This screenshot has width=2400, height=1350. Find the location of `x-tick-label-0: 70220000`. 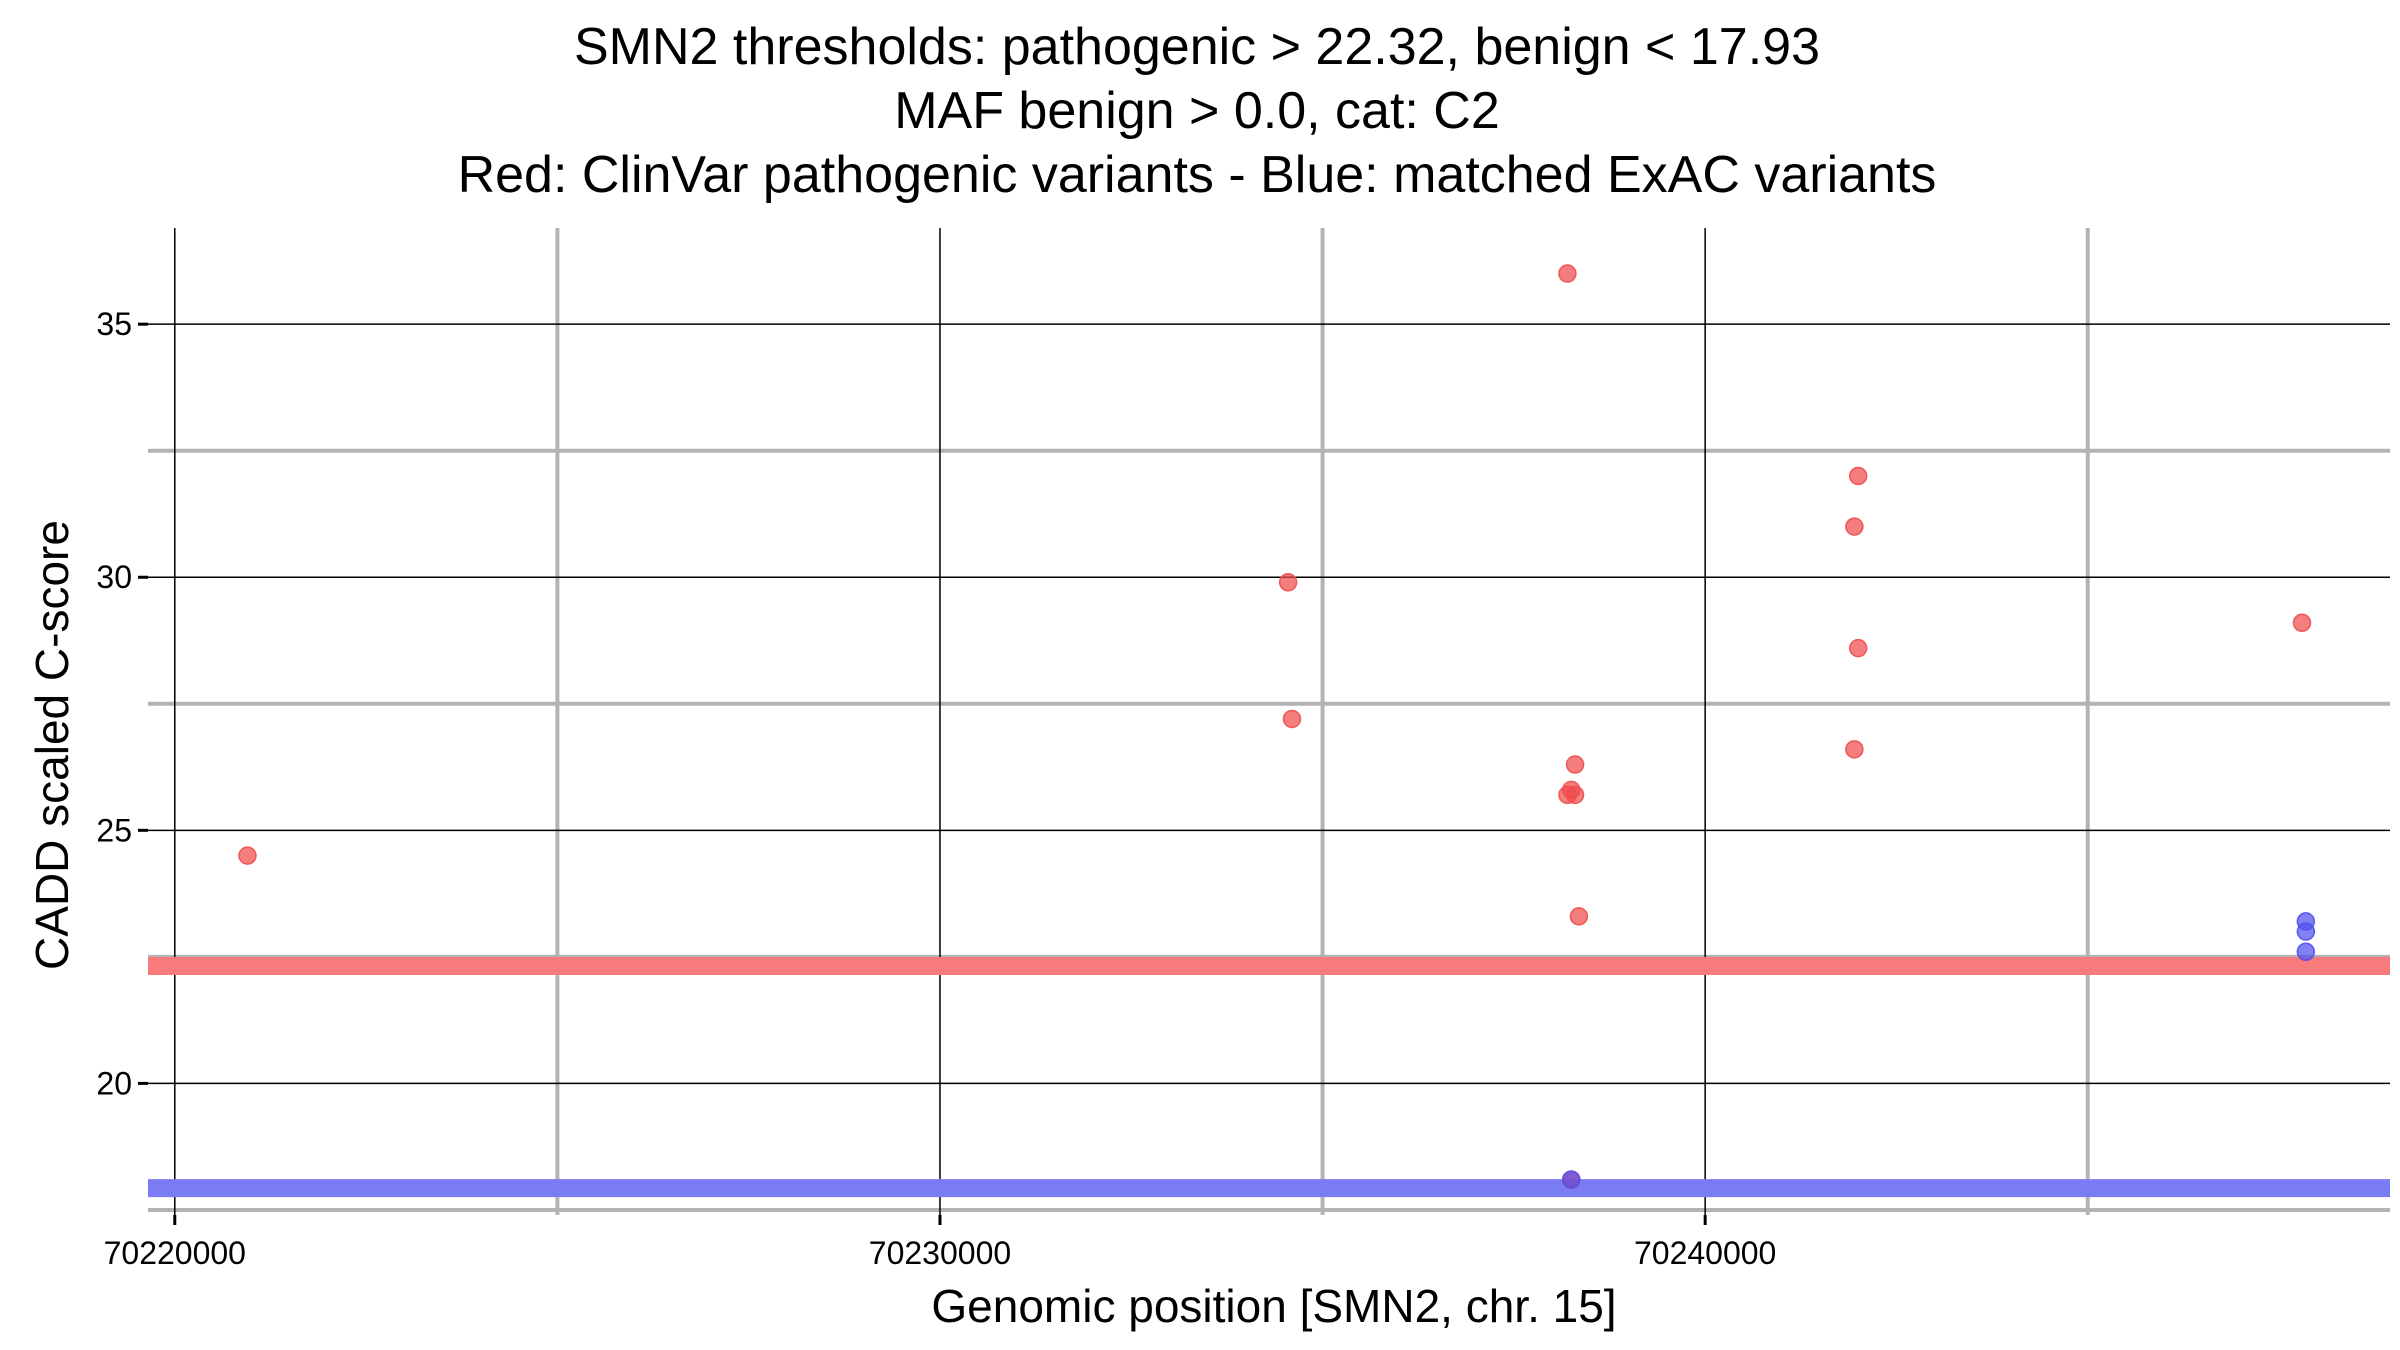

x-tick-label-0: 70220000 is located at coordinates (175, 1253).